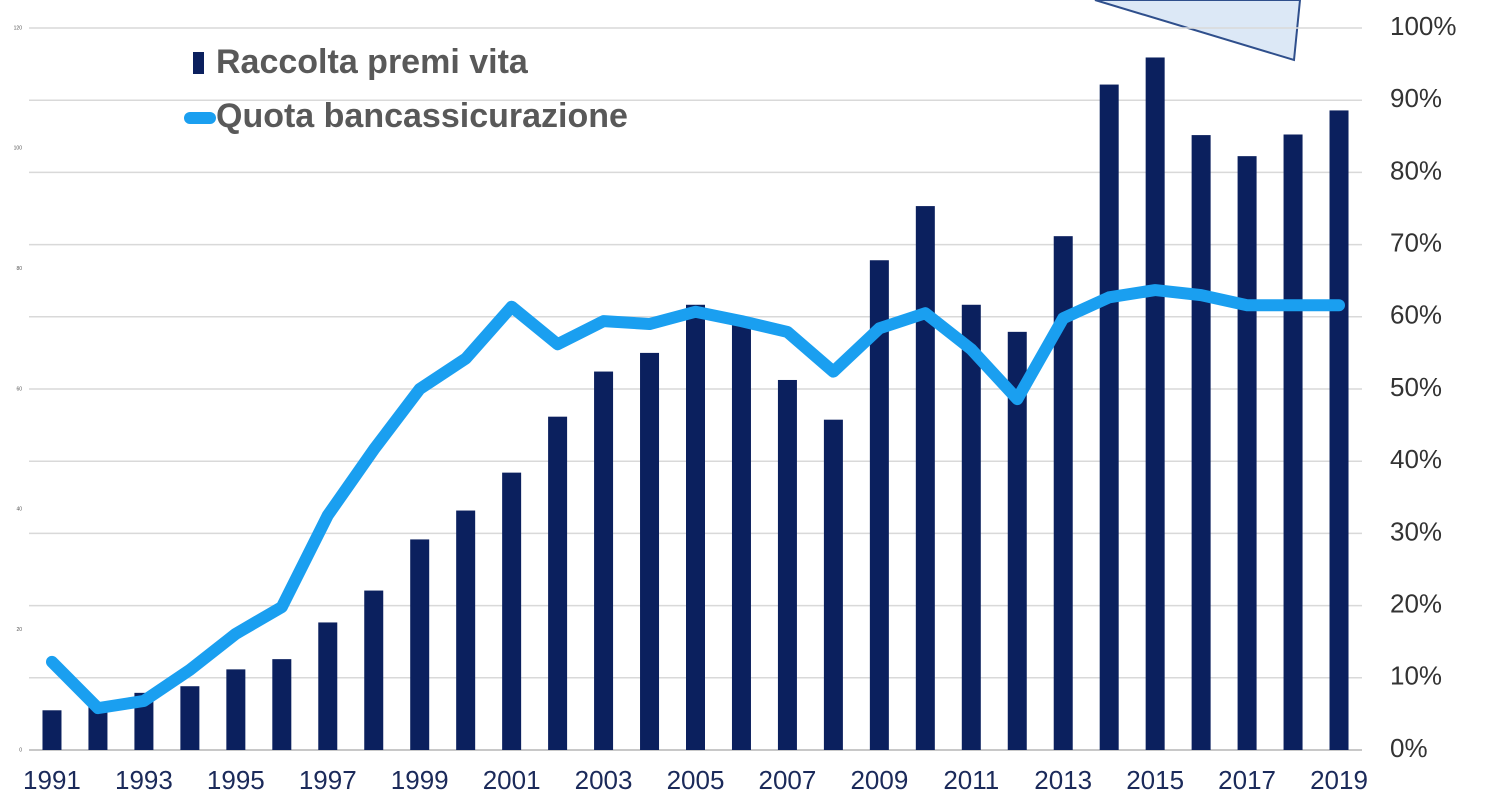 The image size is (1501, 811). I want to click on y-tick-label: 100, so click(18, 149).